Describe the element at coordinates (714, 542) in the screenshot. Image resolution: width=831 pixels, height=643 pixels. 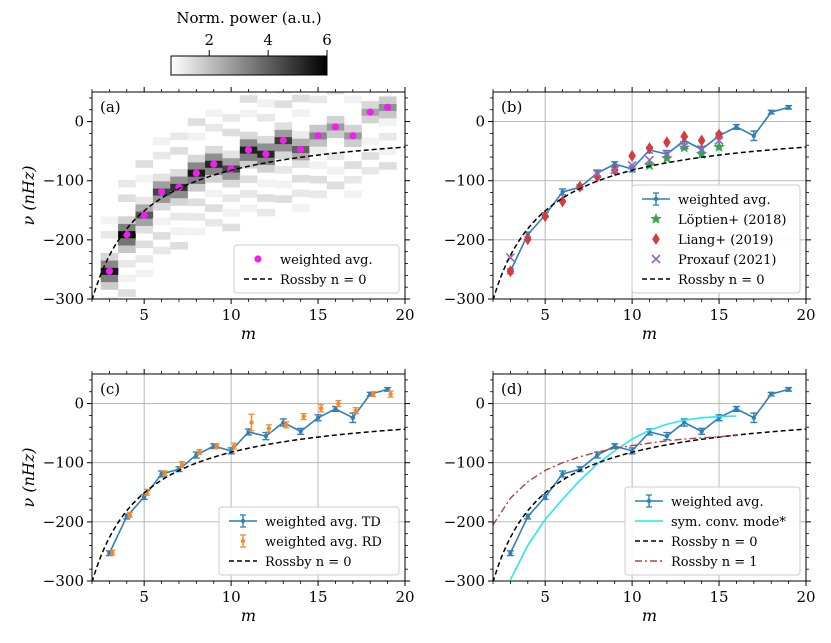
I see `legend-label: Rossby n = 0` at that location.